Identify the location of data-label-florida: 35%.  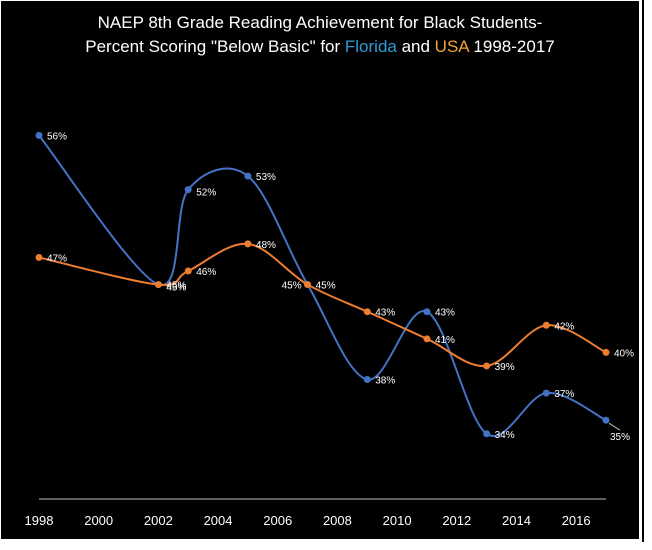
(620, 437).